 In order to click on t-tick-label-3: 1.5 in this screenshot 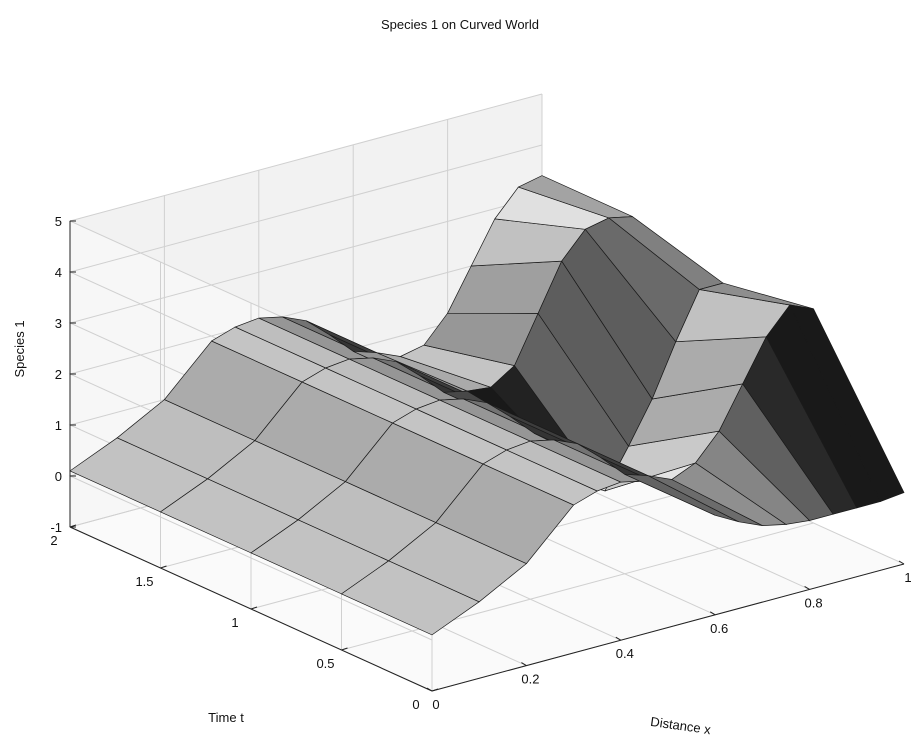, I will do `click(144, 581)`.